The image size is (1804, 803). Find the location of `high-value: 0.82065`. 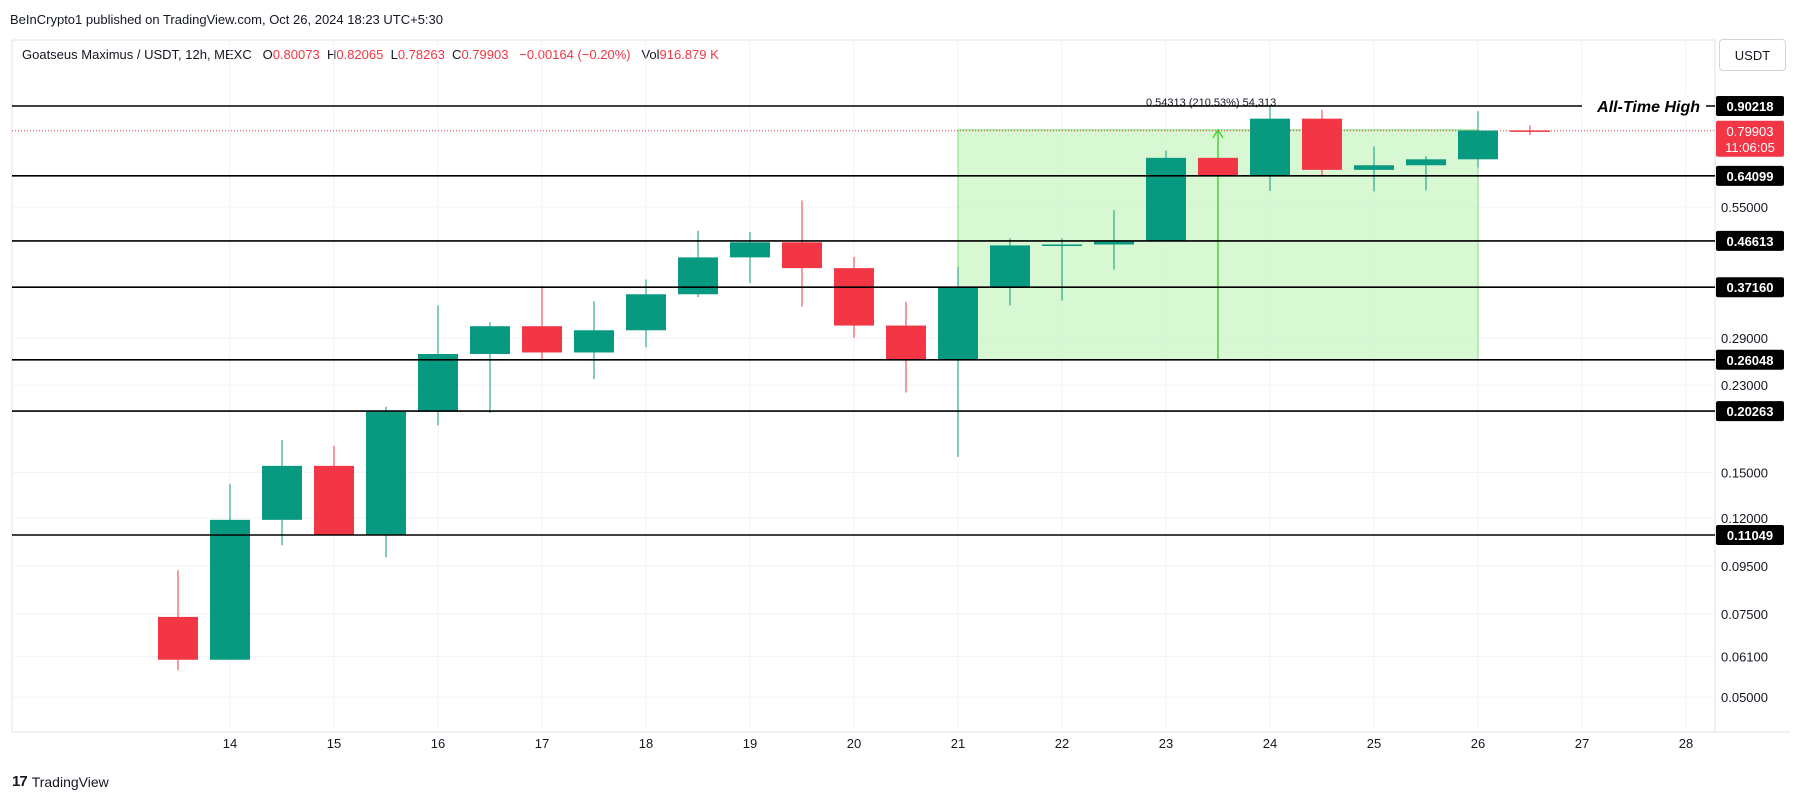

high-value: 0.82065 is located at coordinates (360, 54).